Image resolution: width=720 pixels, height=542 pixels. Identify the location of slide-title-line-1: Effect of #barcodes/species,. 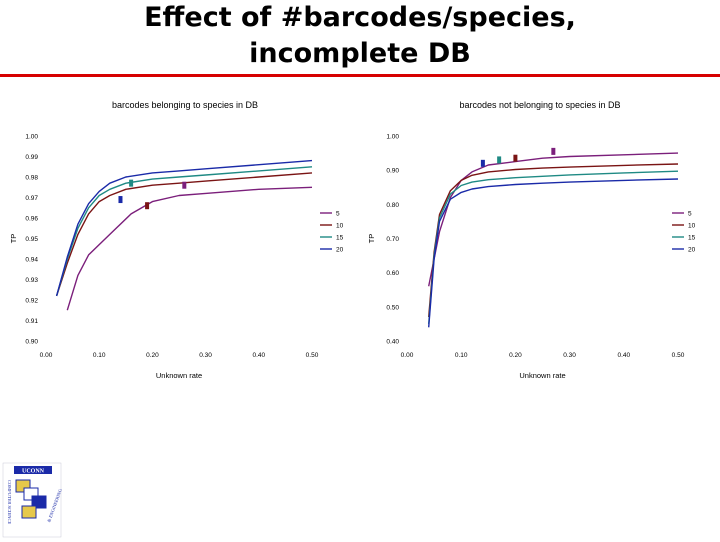
(360, 17).